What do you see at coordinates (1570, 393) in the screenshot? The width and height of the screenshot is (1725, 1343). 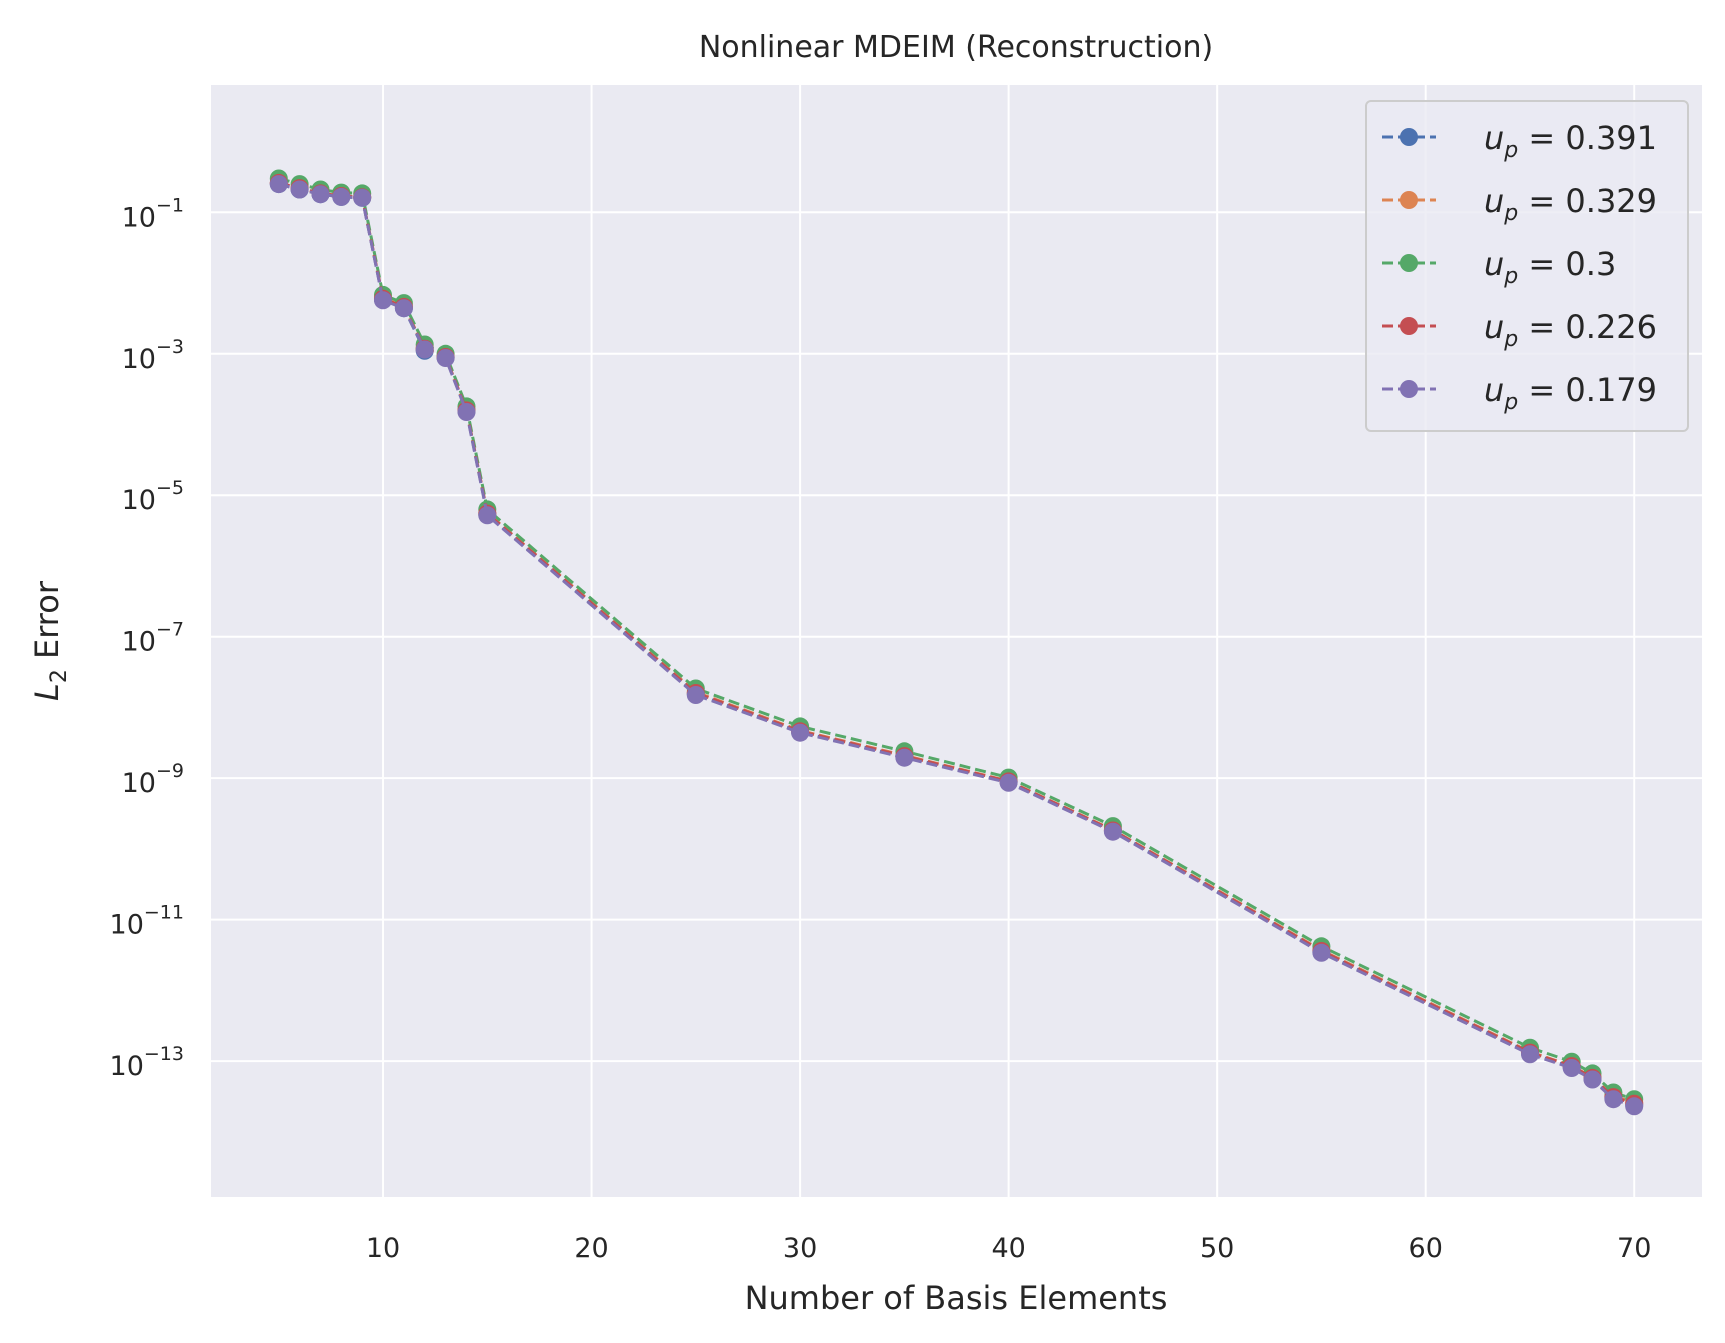 I see `legend-label: up = 0.179` at bounding box center [1570, 393].